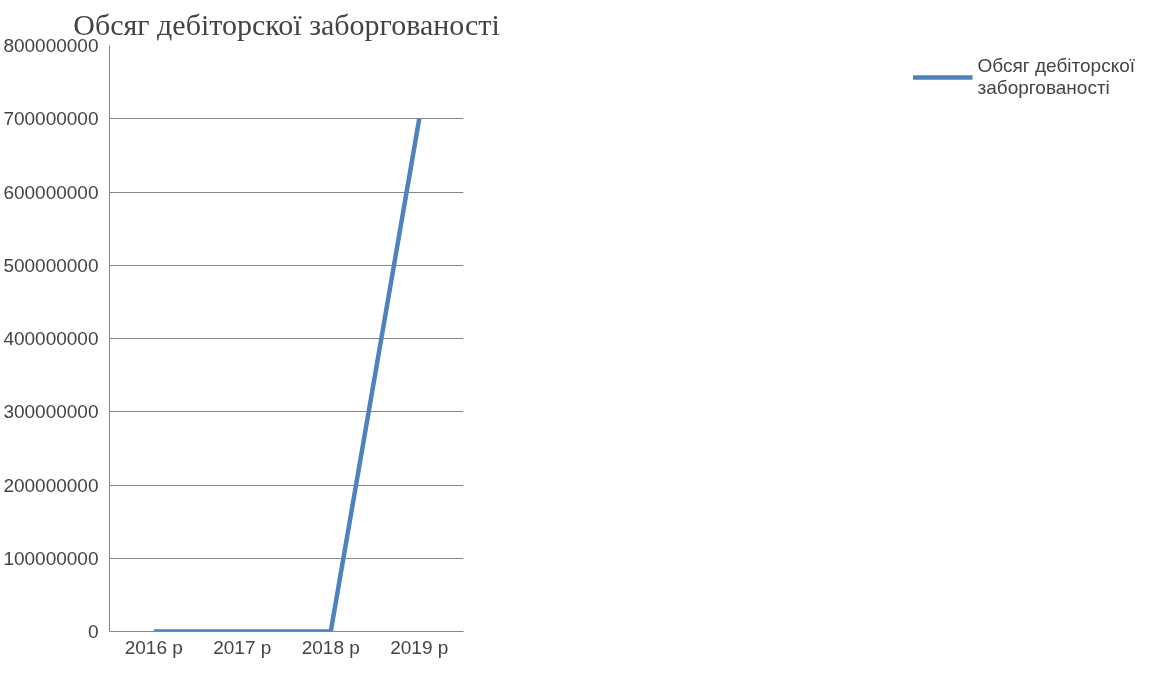  What do you see at coordinates (330, 647) in the screenshot?
I see `x-tick-label: 2018 р` at bounding box center [330, 647].